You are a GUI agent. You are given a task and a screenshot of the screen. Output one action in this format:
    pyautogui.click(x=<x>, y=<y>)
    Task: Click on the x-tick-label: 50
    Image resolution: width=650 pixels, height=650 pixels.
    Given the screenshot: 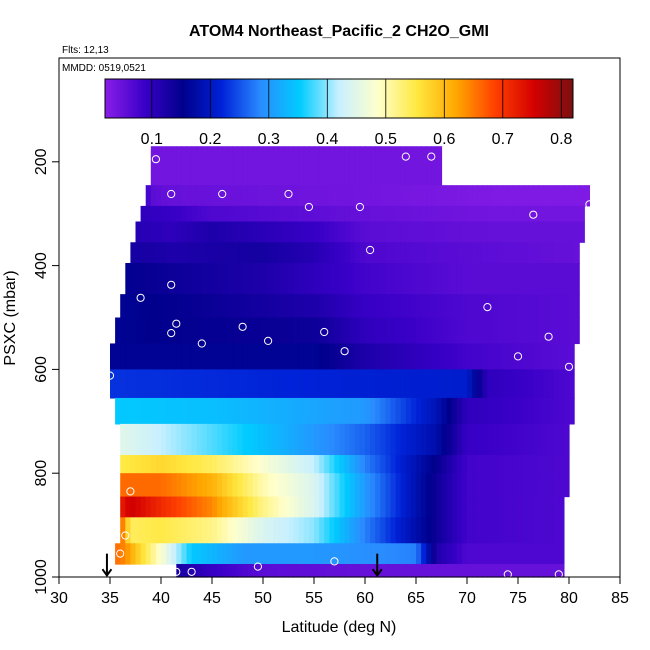 What is the action you would take?
    pyautogui.click(x=263, y=598)
    